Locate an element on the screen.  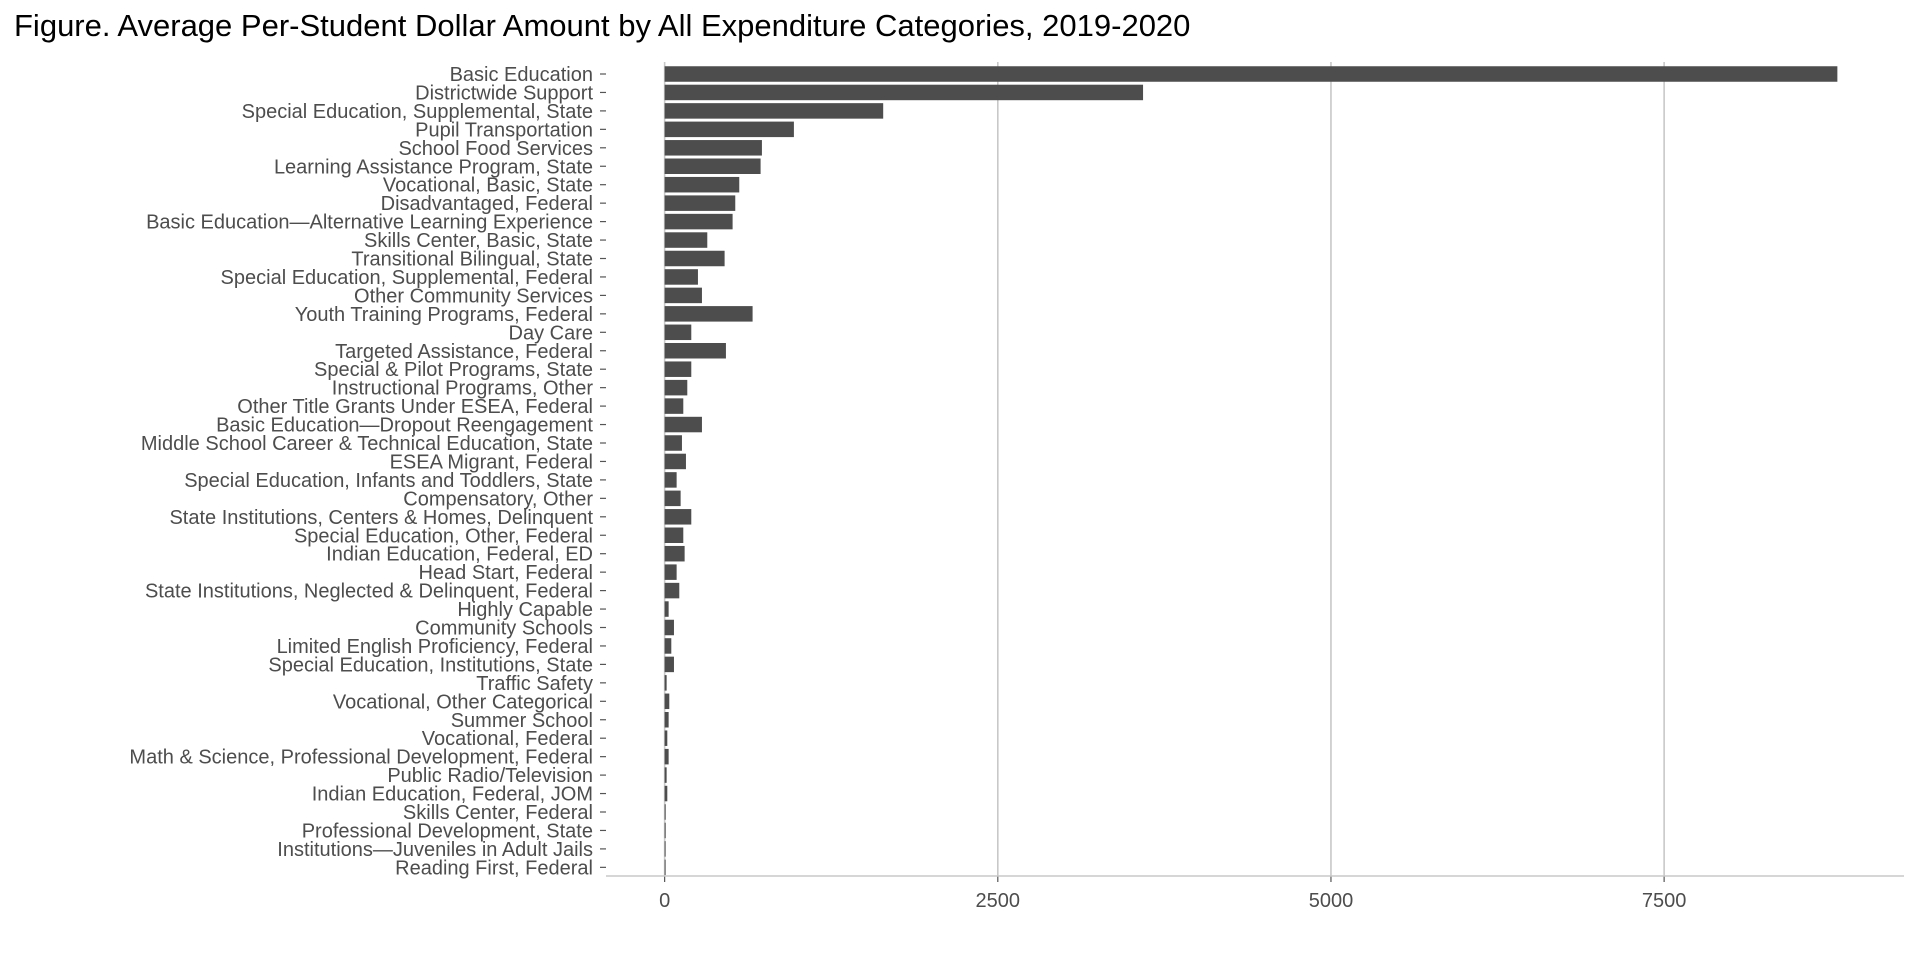
category-label-head-start-federal: Head Start, Federal is located at coordinates (505, 573).